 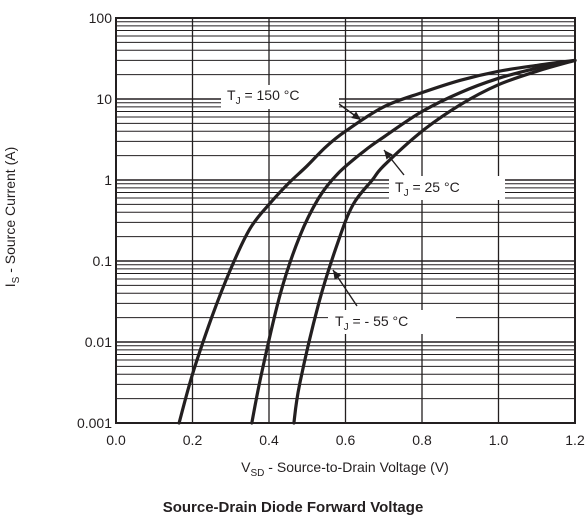 What do you see at coordinates (434, 187) in the screenshot?
I see `annotation-rest: = 25 °C` at bounding box center [434, 187].